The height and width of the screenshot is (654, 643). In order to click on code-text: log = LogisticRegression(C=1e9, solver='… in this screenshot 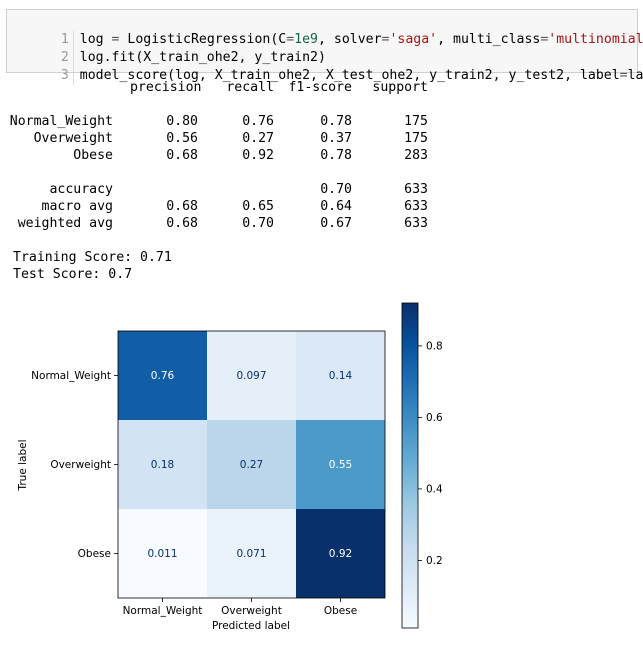, I will do `click(361, 39)`.